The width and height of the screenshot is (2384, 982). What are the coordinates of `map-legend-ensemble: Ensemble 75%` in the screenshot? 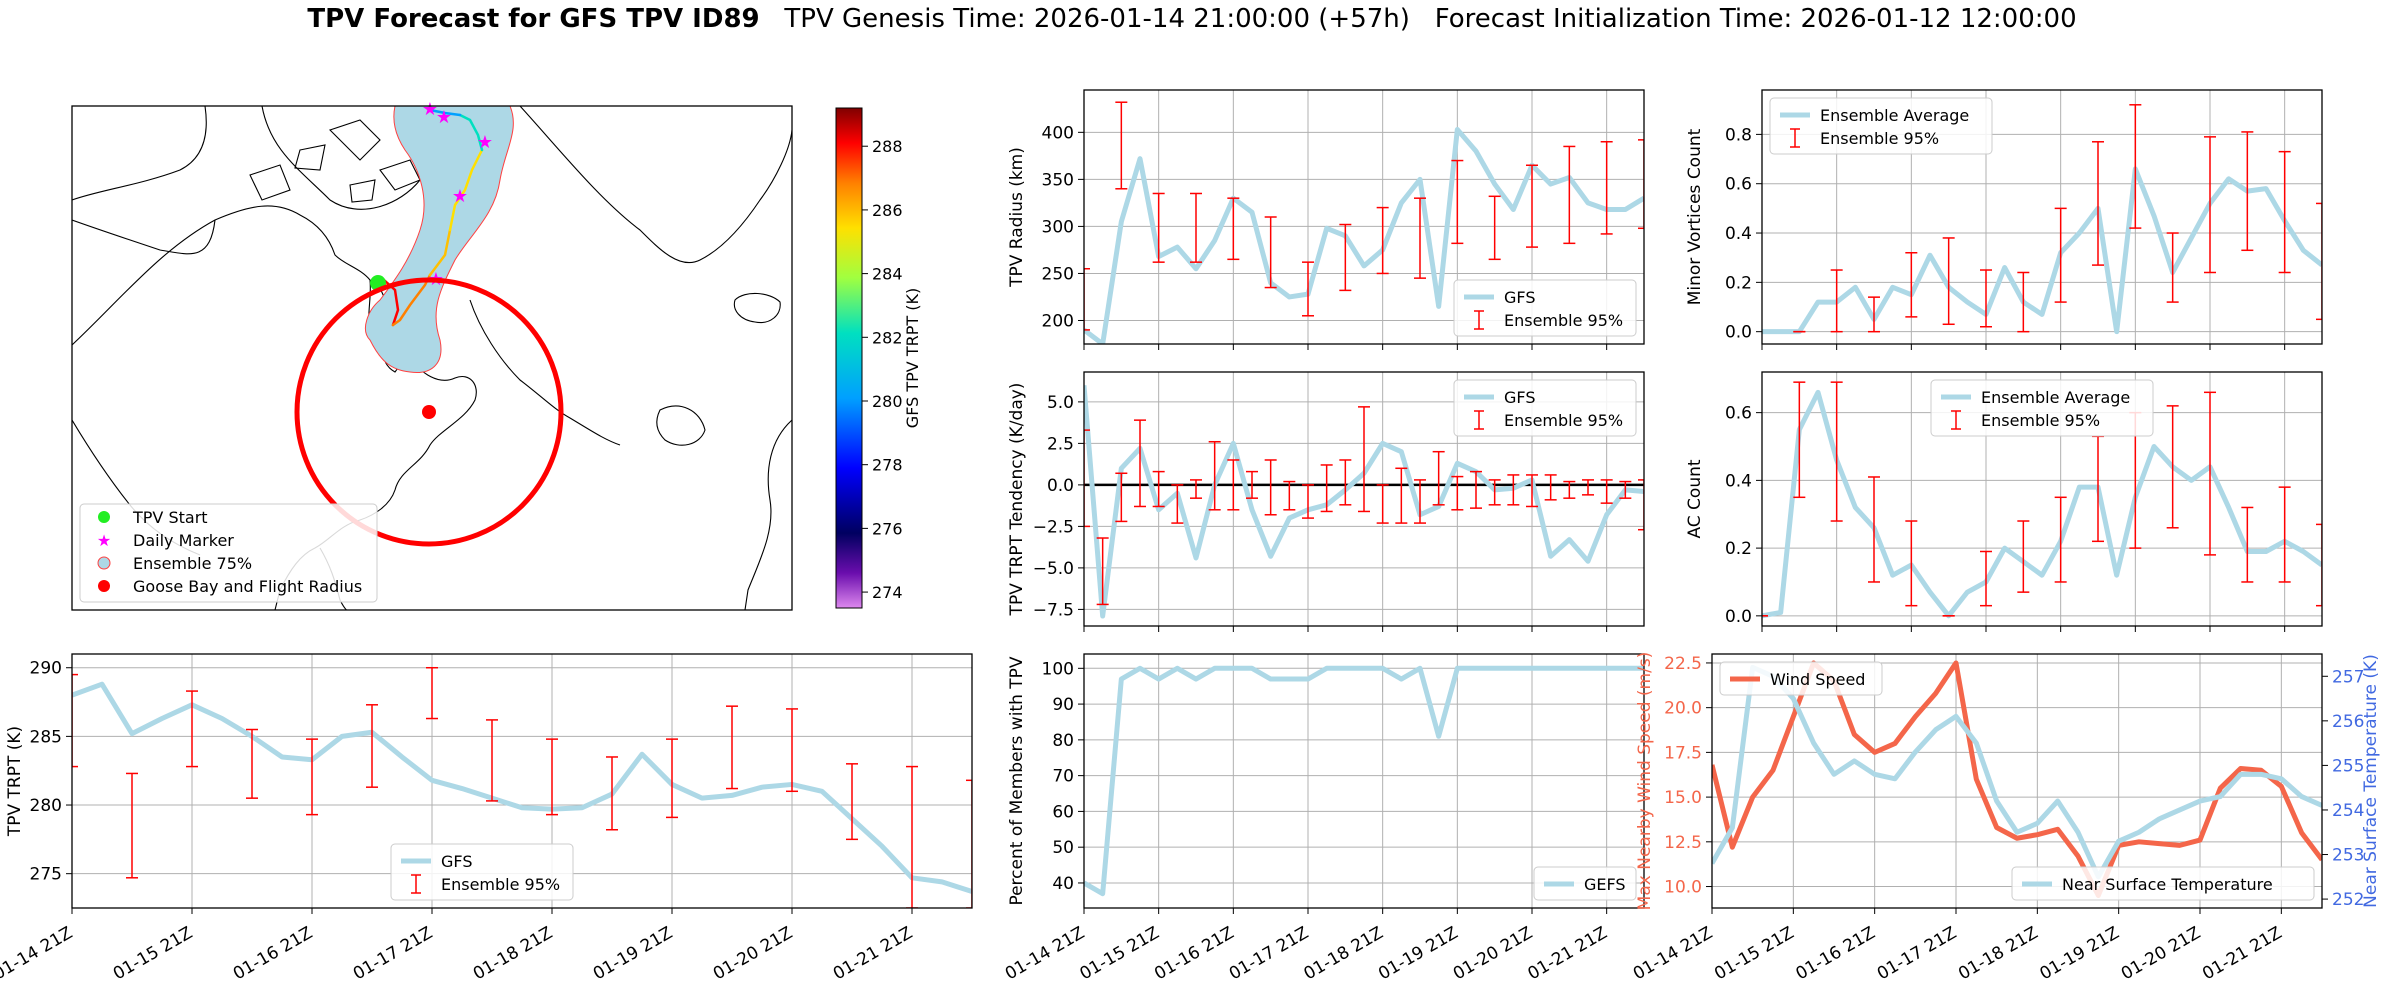 It's located at (192, 563).